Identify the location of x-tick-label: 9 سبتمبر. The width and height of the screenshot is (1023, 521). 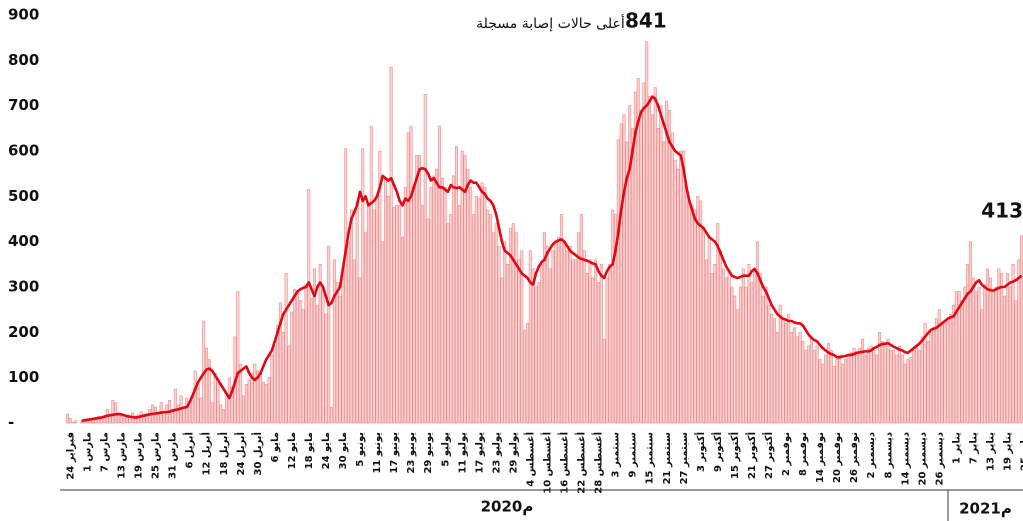
(633, 455).